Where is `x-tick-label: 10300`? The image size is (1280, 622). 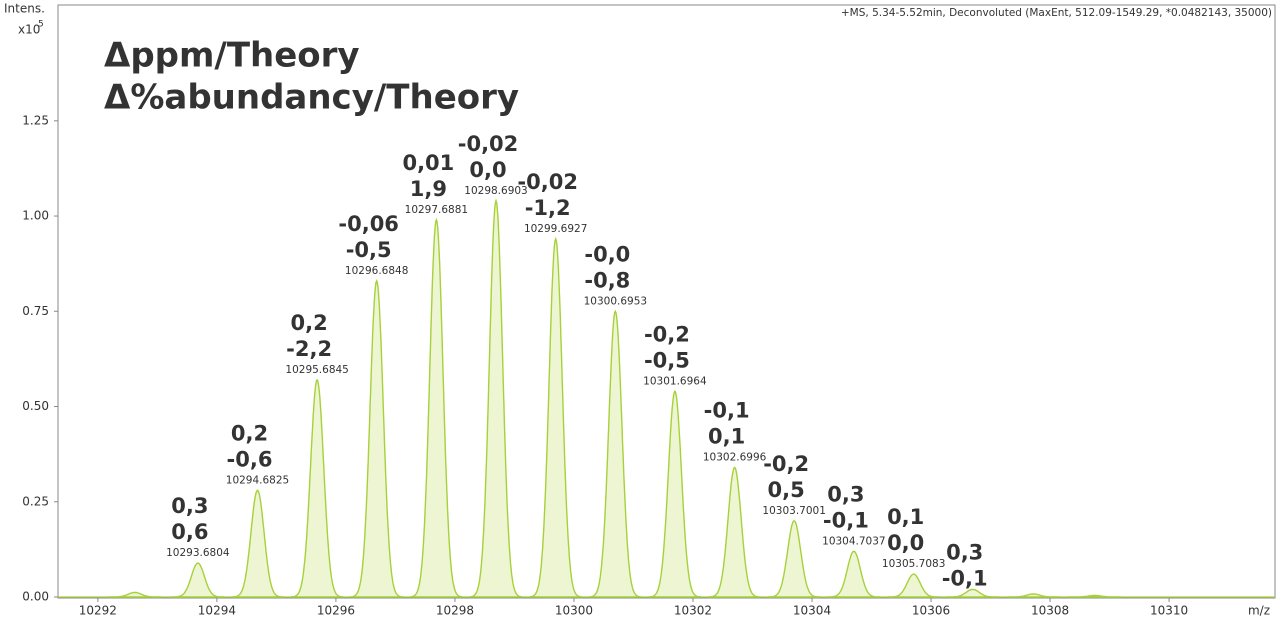
x-tick-label: 10300 is located at coordinates (574, 611).